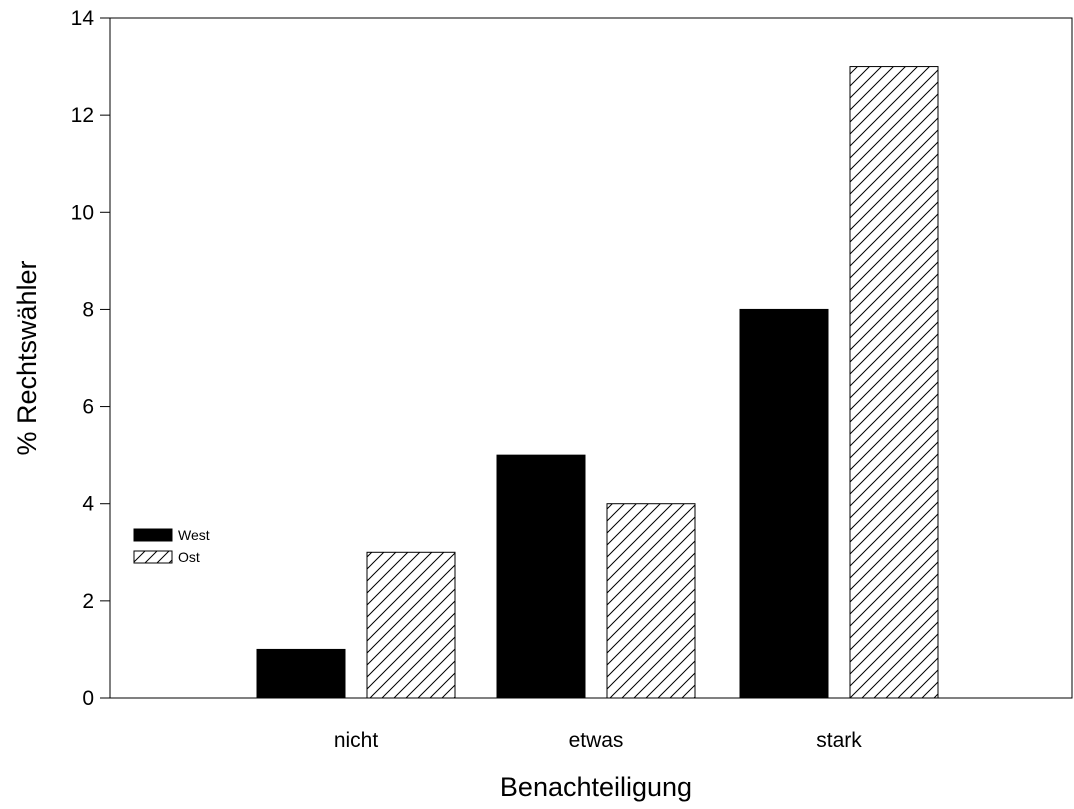 This screenshot has width=1074, height=809. Describe the element at coordinates (88, 601) in the screenshot. I see `y-tick-label-2: 2` at that location.